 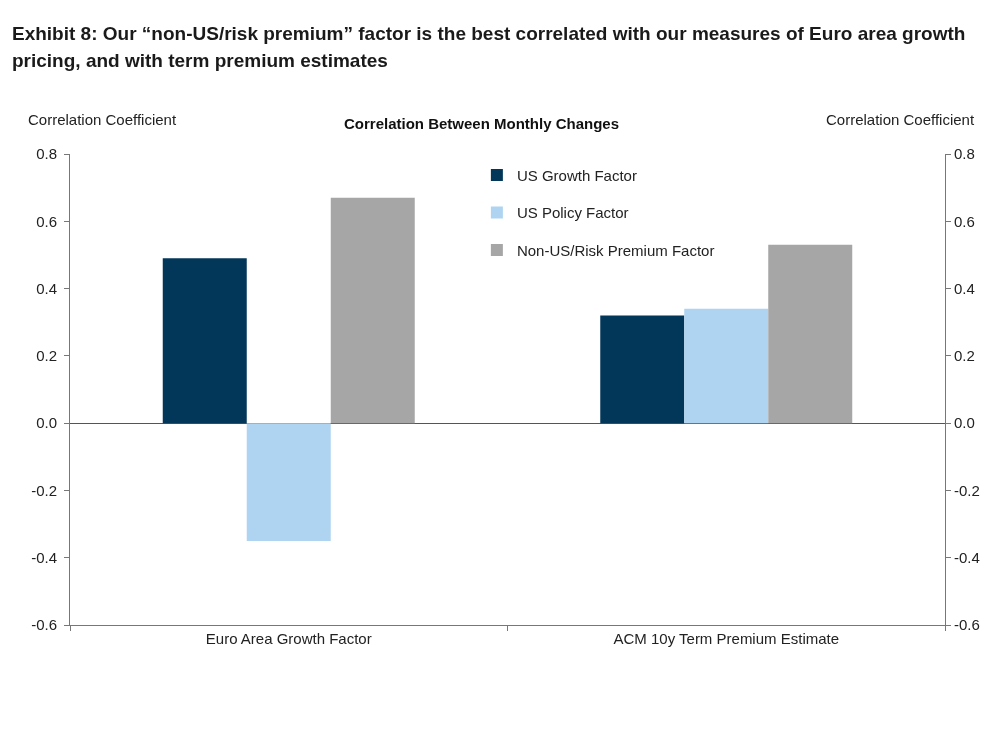 I want to click on y-axis-title: Correlation Coefficient, so click(x=102, y=119).